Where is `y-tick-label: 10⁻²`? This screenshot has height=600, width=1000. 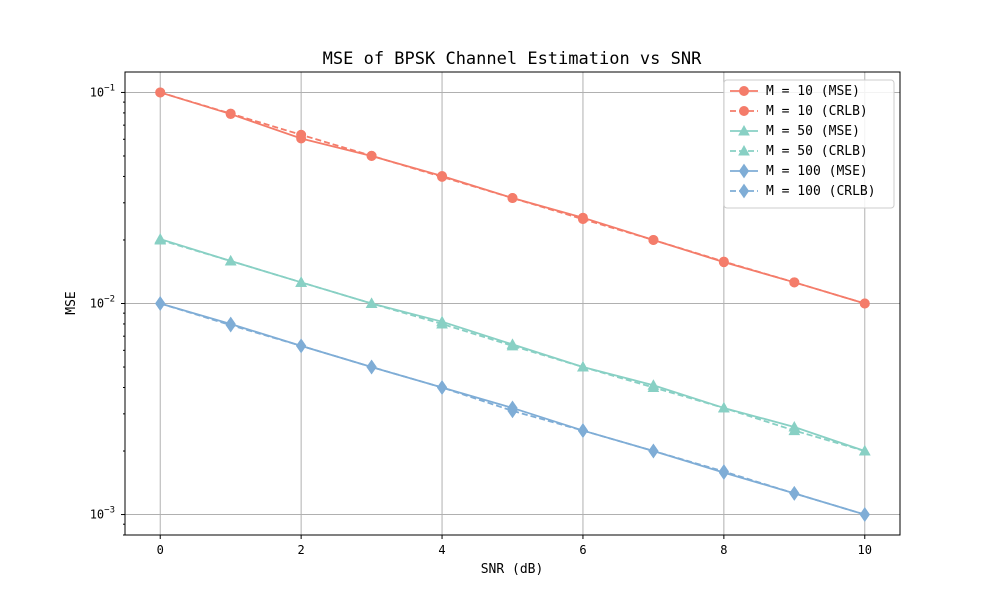 y-tick-label: 10⁻² is located at coordinates (102, 303).